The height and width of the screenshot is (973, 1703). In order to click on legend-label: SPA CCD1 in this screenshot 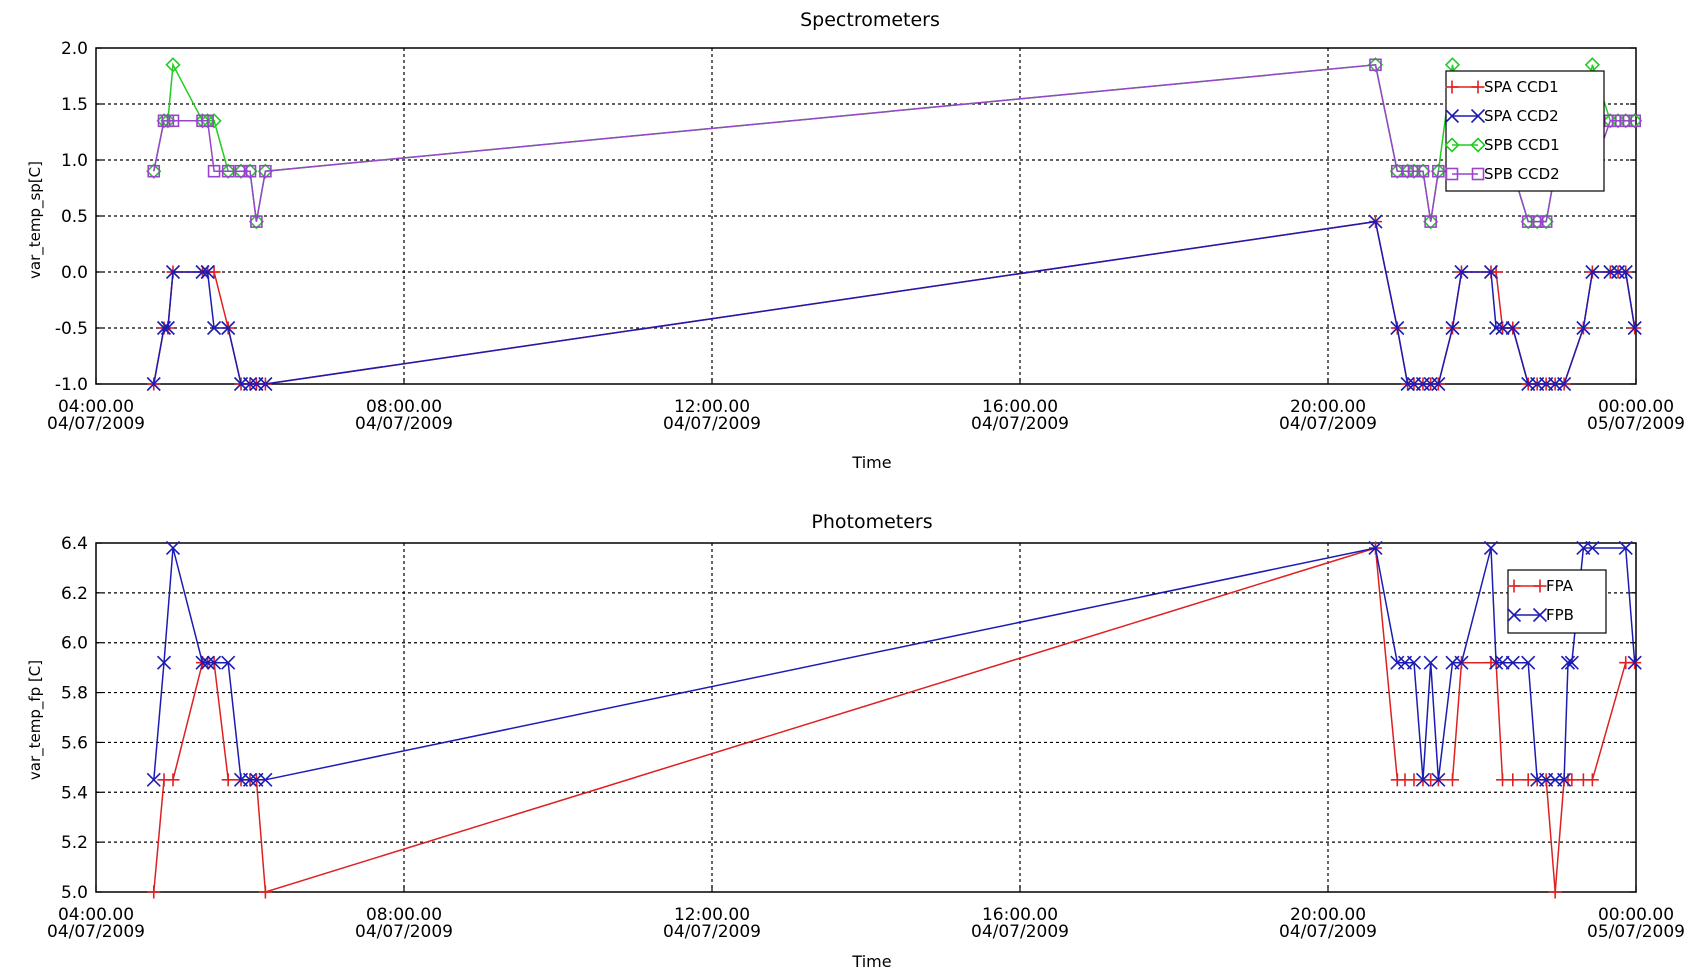, I will do `click(1521, 87)`.